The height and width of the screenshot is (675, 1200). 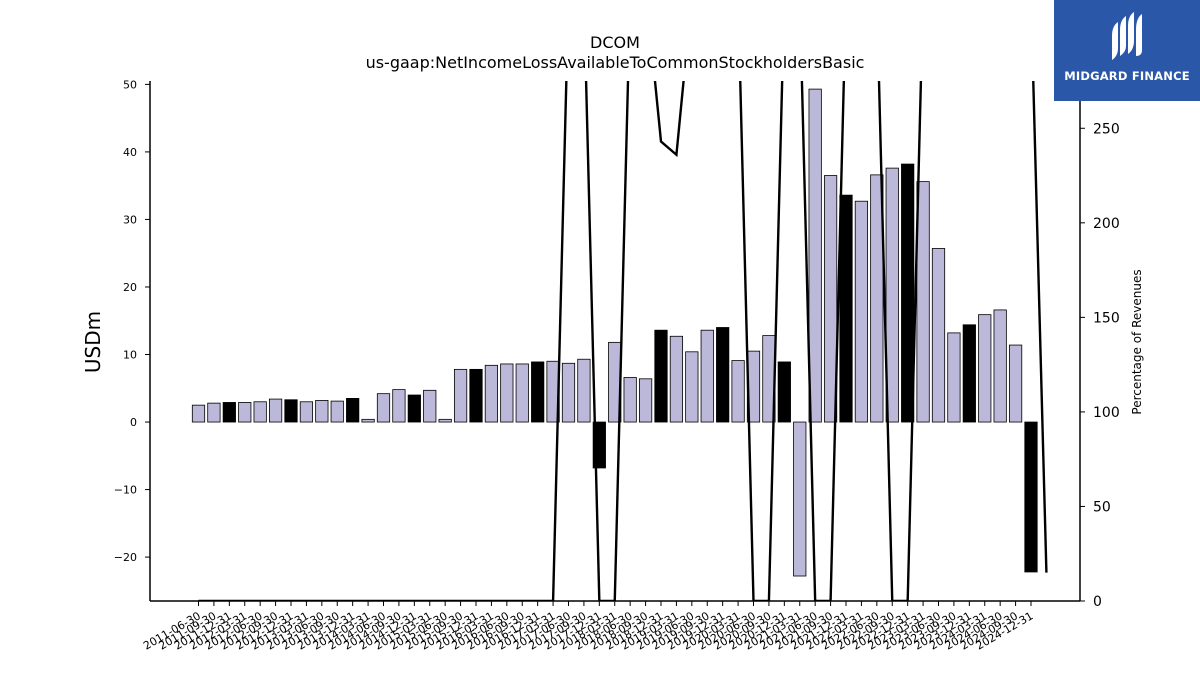 What do you see at coordinates (130, 287) in the screenshot?
I see `y-tick-label: 20` at bounding box center [130, 287].